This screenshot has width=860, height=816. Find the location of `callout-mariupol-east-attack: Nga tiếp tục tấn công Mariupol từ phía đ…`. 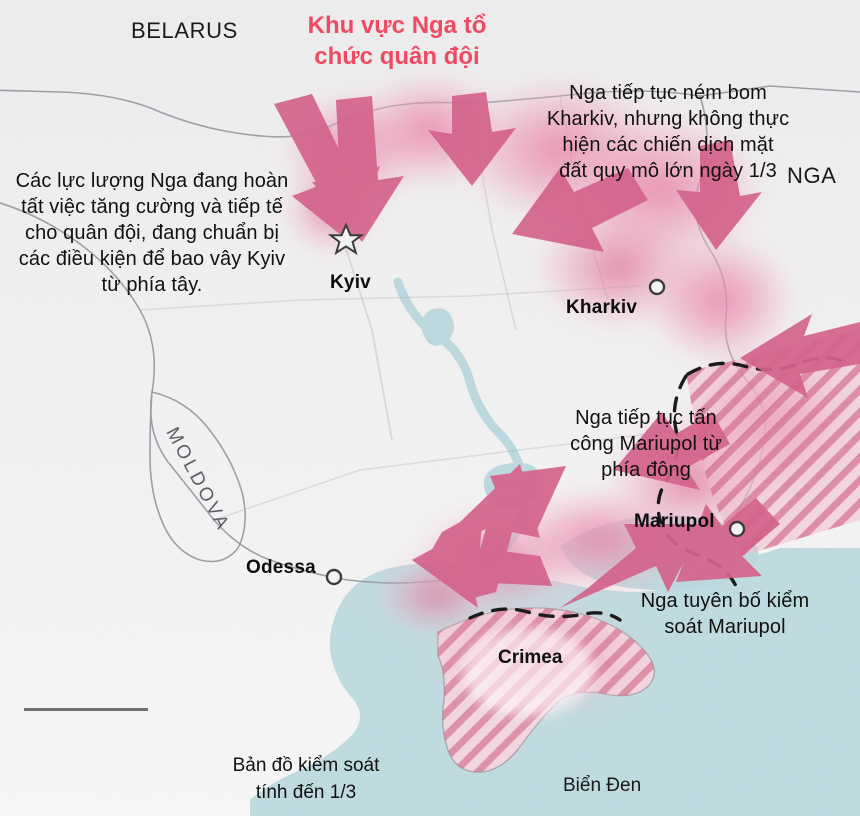

callout-mariupol-east-attack: Nga tiếp tục tấn công Mariupol từ phía đ… is located at coordinates (646, 444).